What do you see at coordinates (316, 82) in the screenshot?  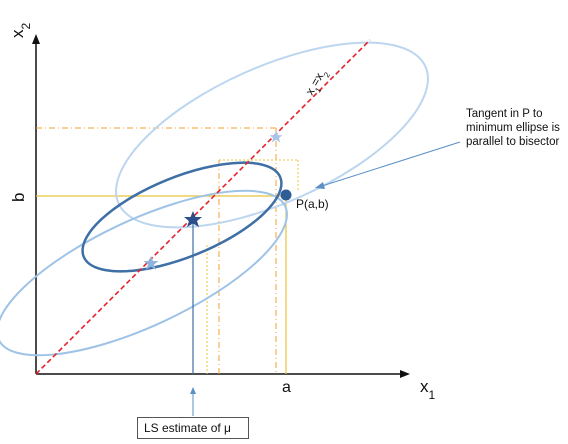 I see `bisector-label: x1=x2` at bounding box center [316, 82].